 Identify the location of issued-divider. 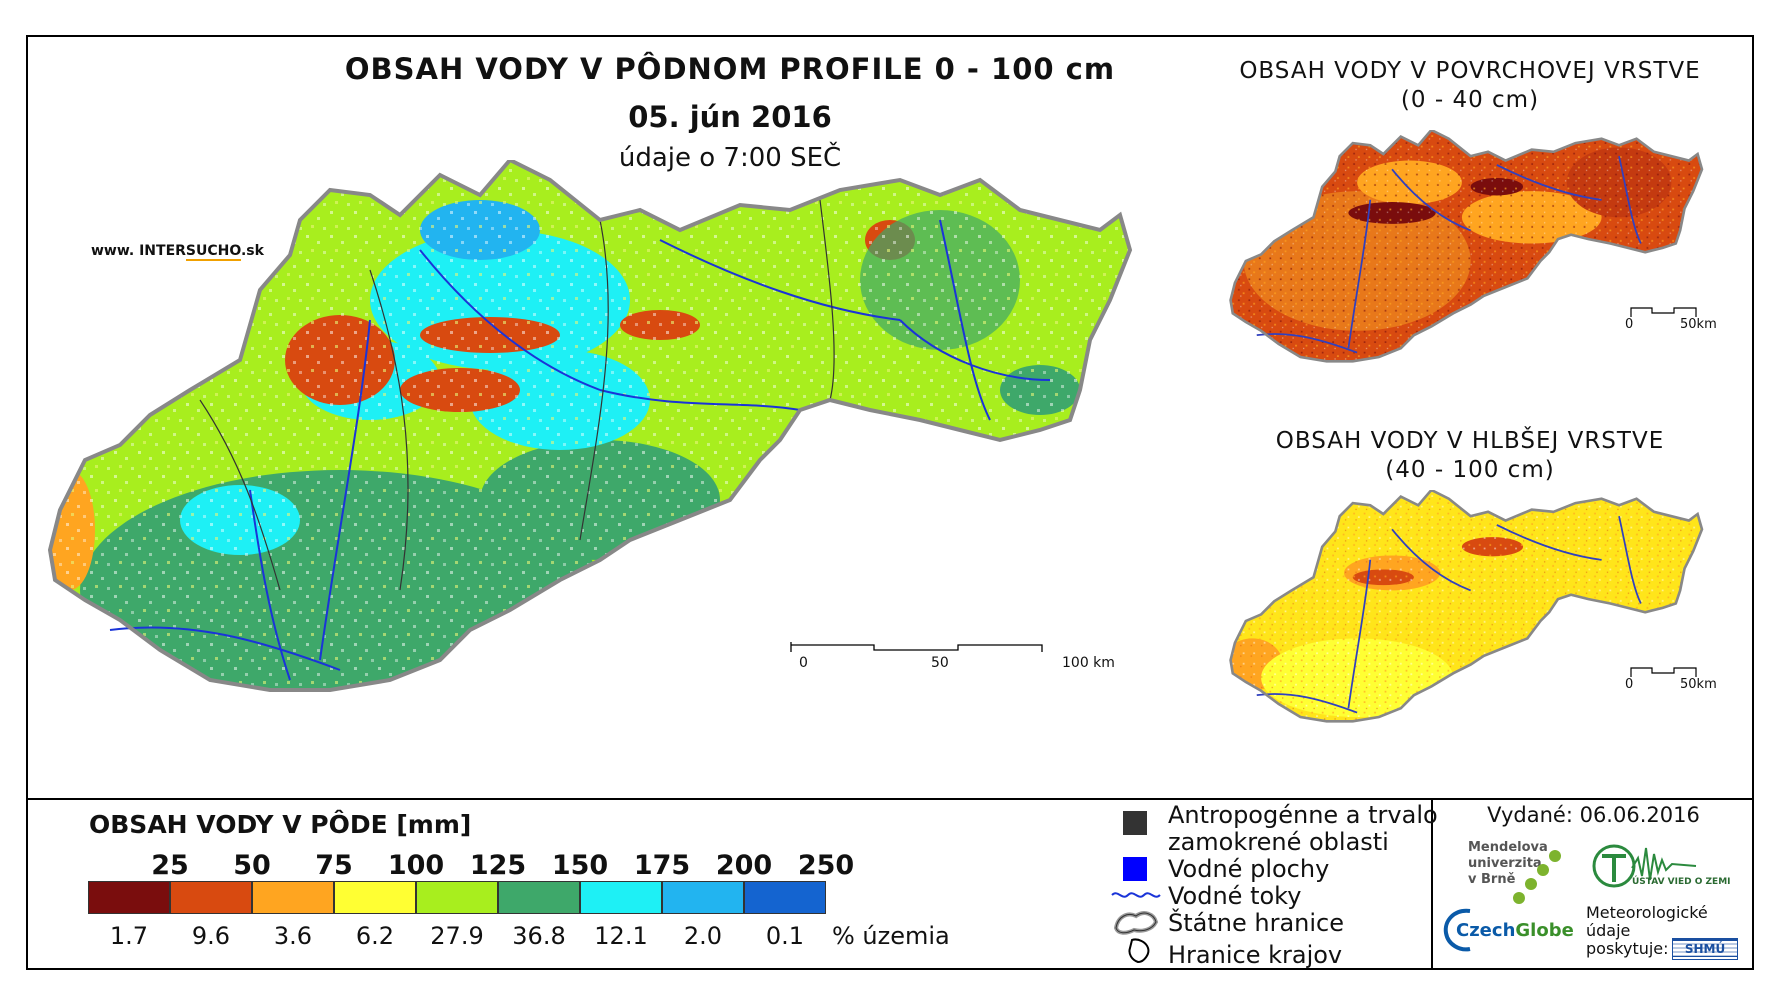
(1432, 884).